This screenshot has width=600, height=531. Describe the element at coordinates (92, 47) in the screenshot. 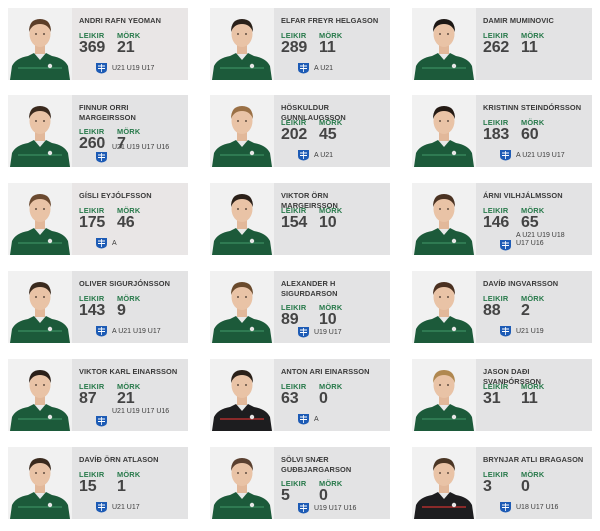

I see `games-value: 369` at that location.